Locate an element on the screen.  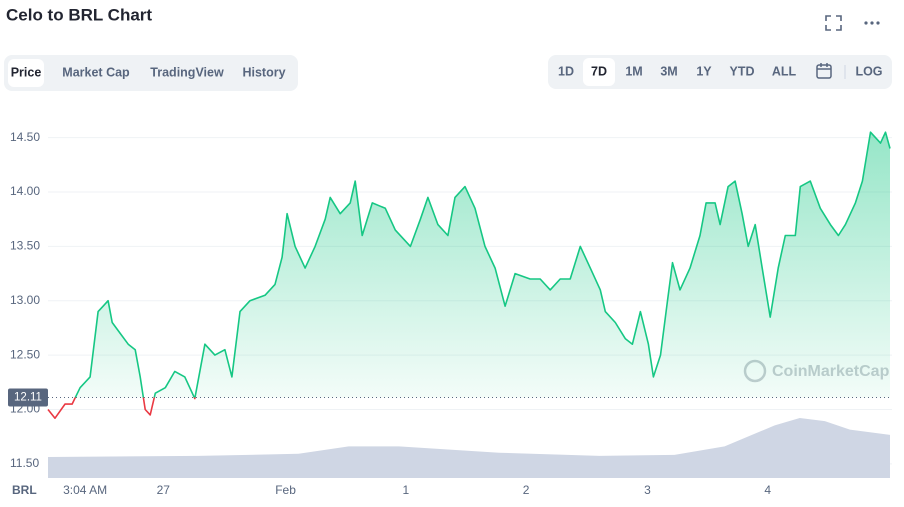
range-bar is located at coordinates (720, 72).